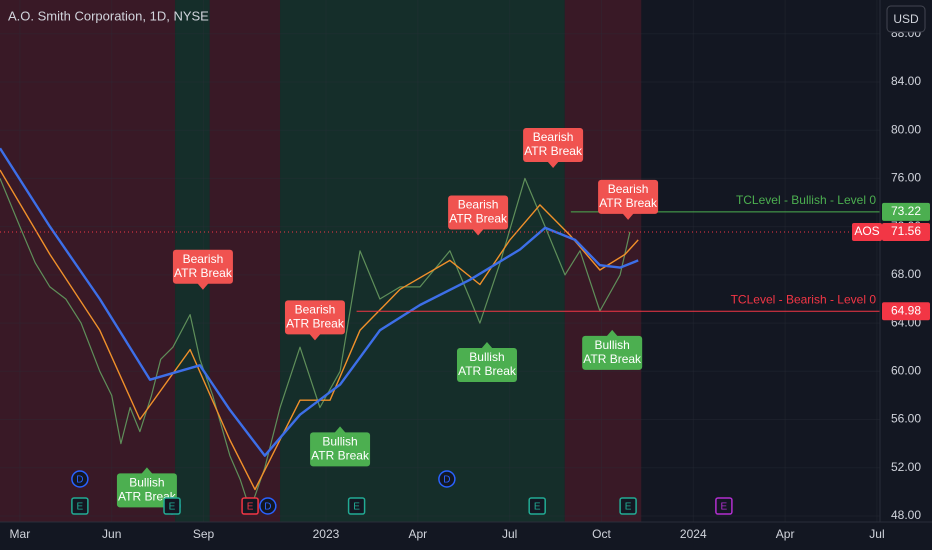 This screenshot has height=550, width=932. Describe the element at coordinates (806, 200) in the screenshot. I see `level-label: TCLevel - Bullish - Level 0` at that location.